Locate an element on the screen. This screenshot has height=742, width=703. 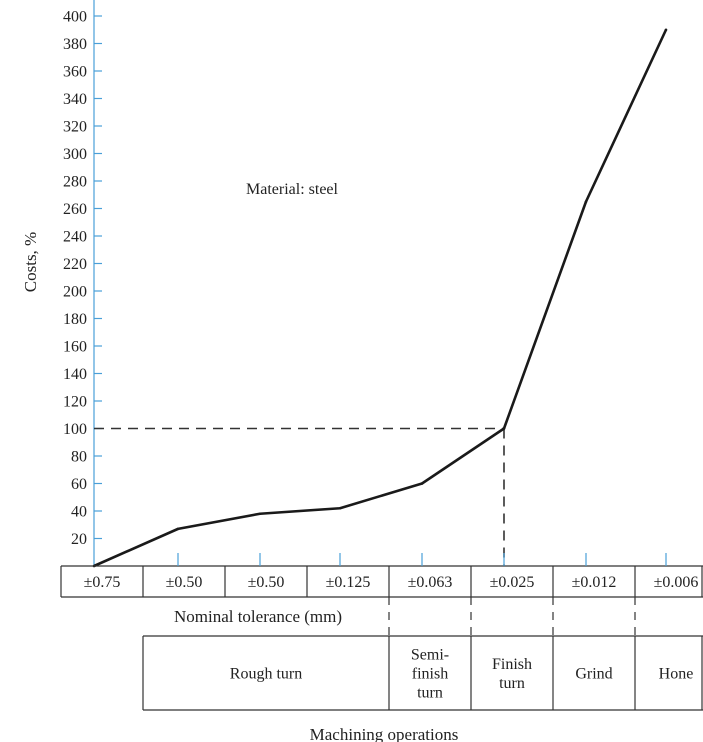
operation-label: finish is located at coordinates (430, 674).